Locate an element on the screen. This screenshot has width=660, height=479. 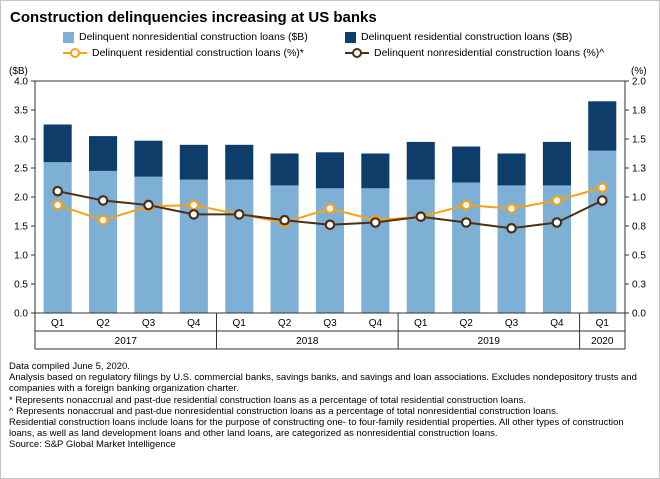
footer-line: Data compiled June 5, 2020. is located at coordinates (69, 366).